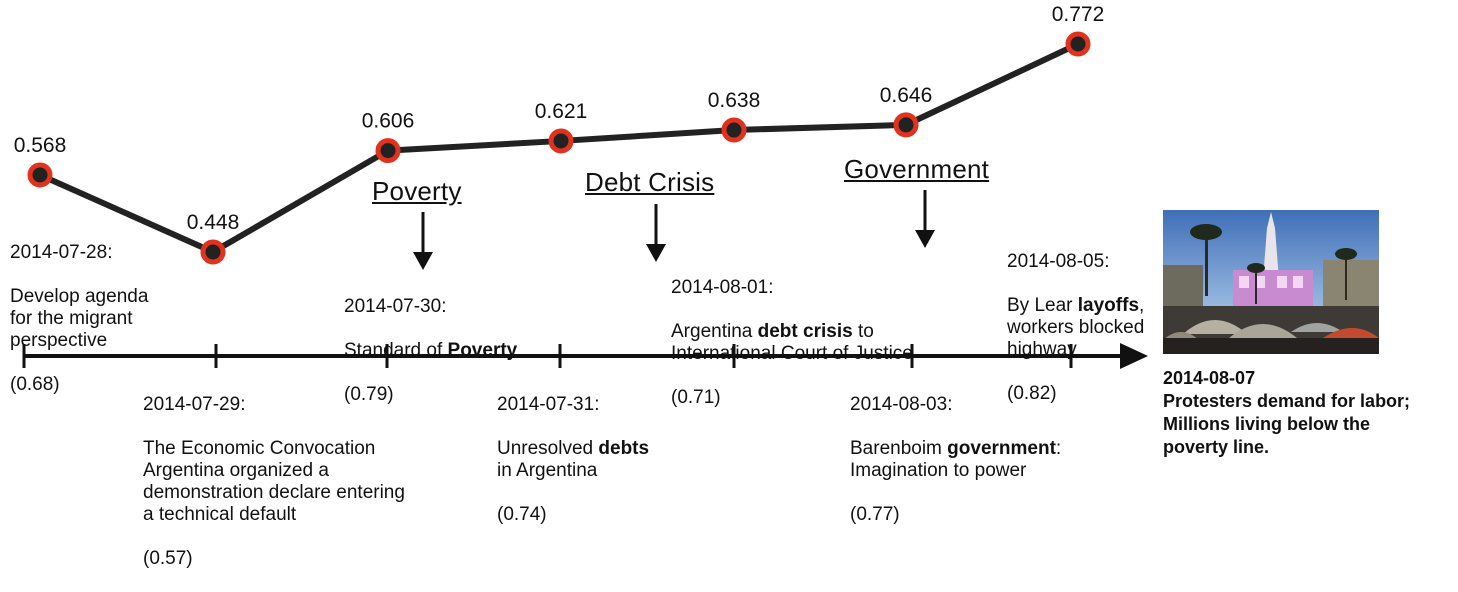  I want to click on event-score: (0.82), so click(1032, 393).